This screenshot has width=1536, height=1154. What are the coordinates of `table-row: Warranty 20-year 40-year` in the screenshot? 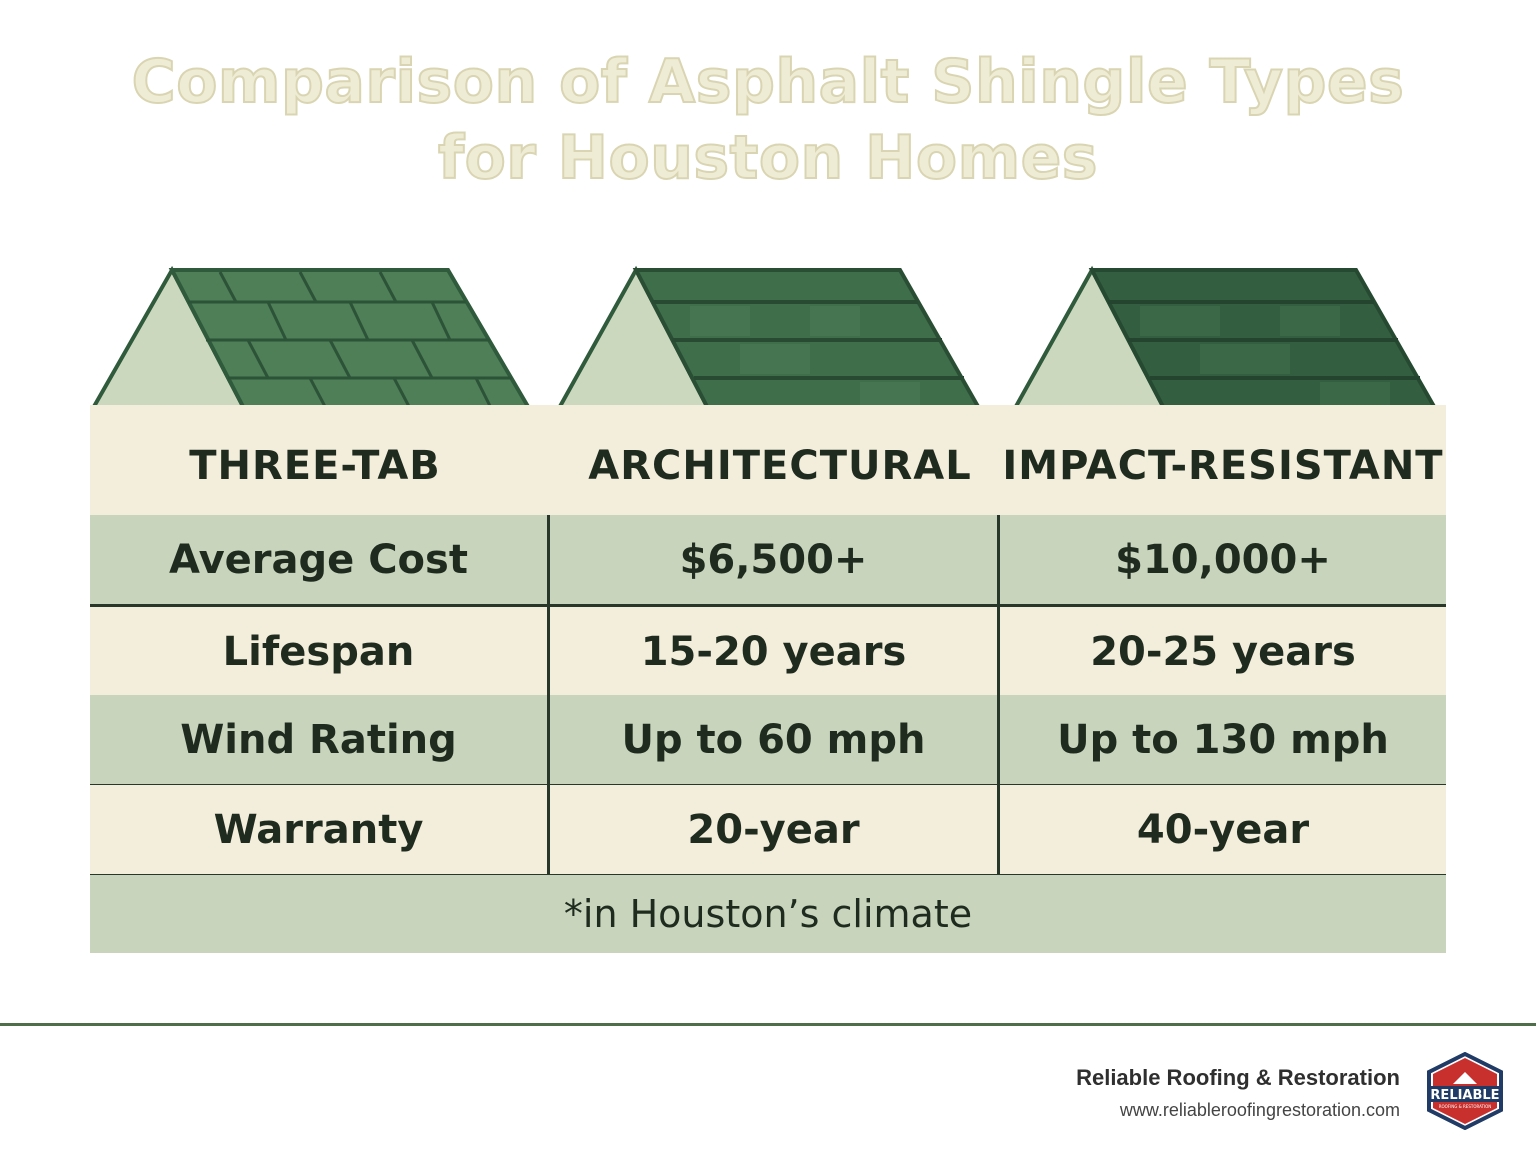 It's located at (768, 831).